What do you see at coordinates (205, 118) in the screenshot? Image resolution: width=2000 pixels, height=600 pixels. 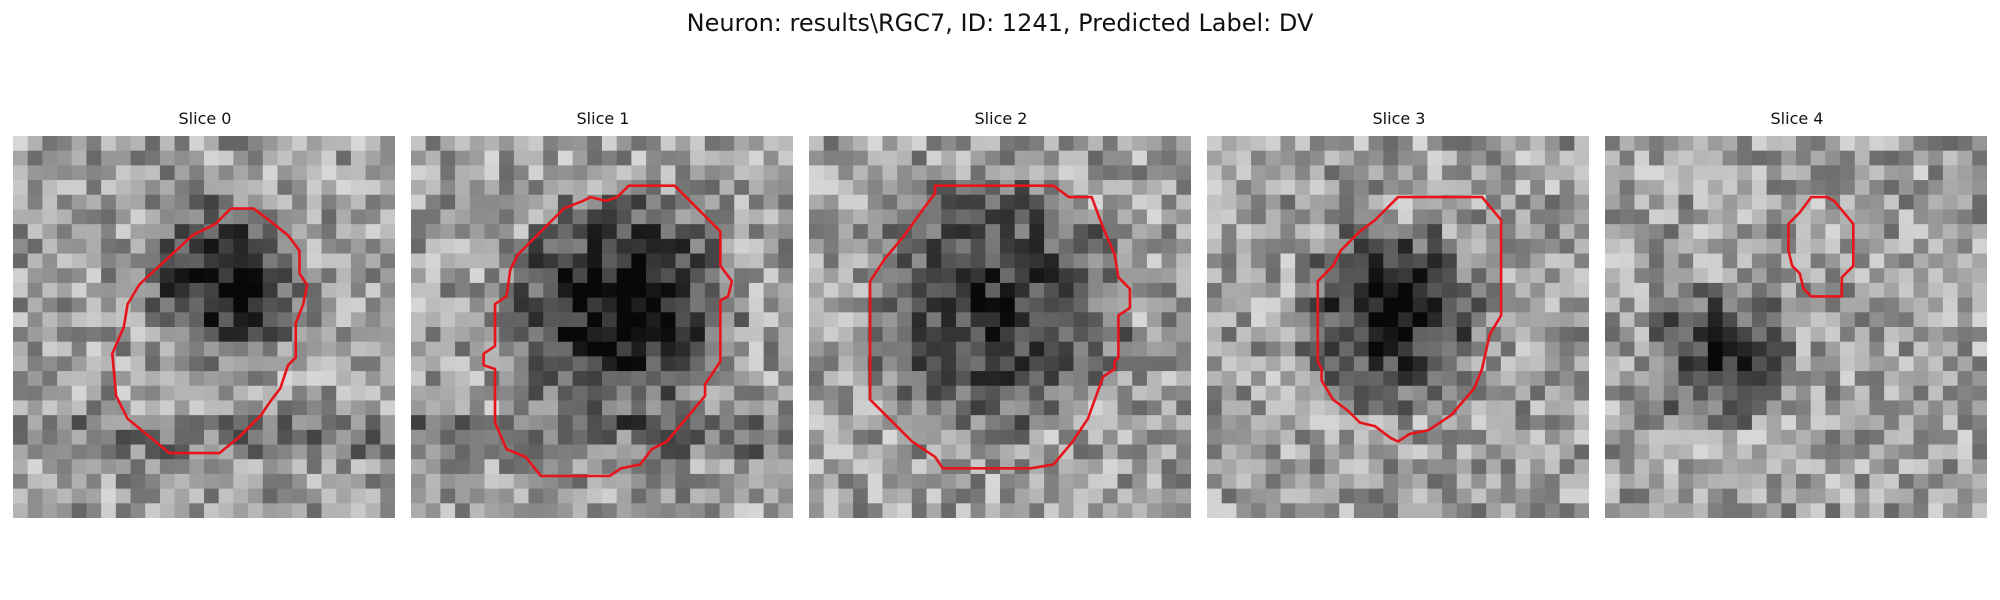 I see `slice-title-0: Slice 0` at bounding box center [205, 118].